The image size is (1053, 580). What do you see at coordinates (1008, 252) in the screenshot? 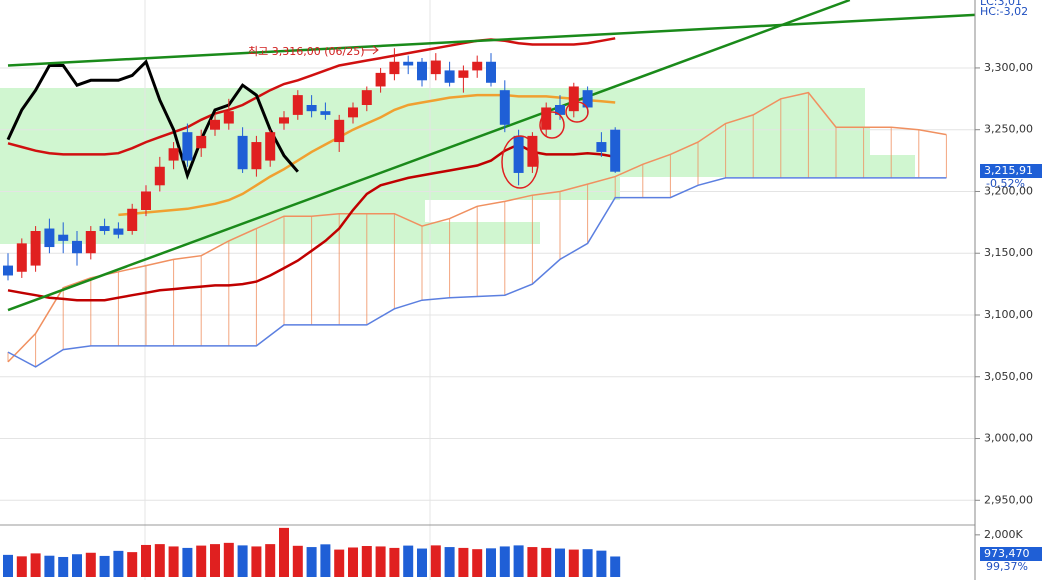
I see `y-tick-label: 3,150,00` at bounding box center [1008, 252].